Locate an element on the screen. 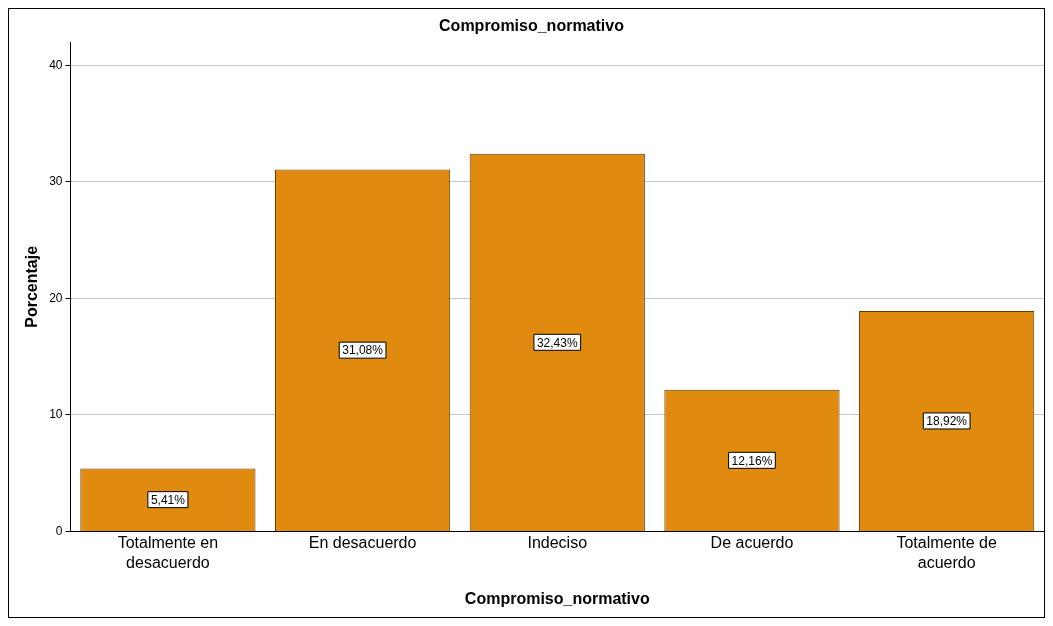  x-tick-label: Indeciso is located at coordinates (557, 543).